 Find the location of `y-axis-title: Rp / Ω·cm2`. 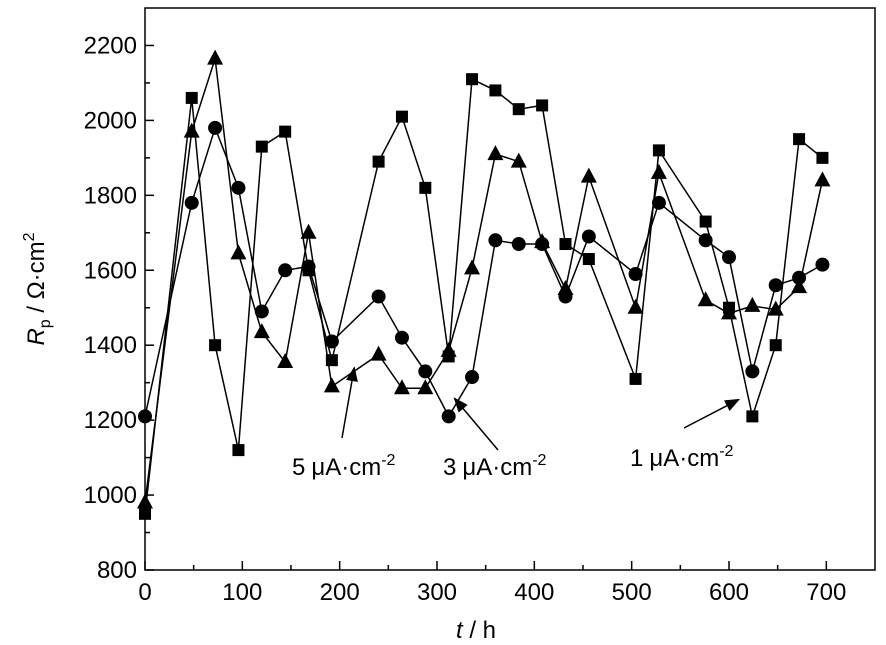

y-axis-title: Rp / Ω·cm2 is located at coordinates (37, 288).